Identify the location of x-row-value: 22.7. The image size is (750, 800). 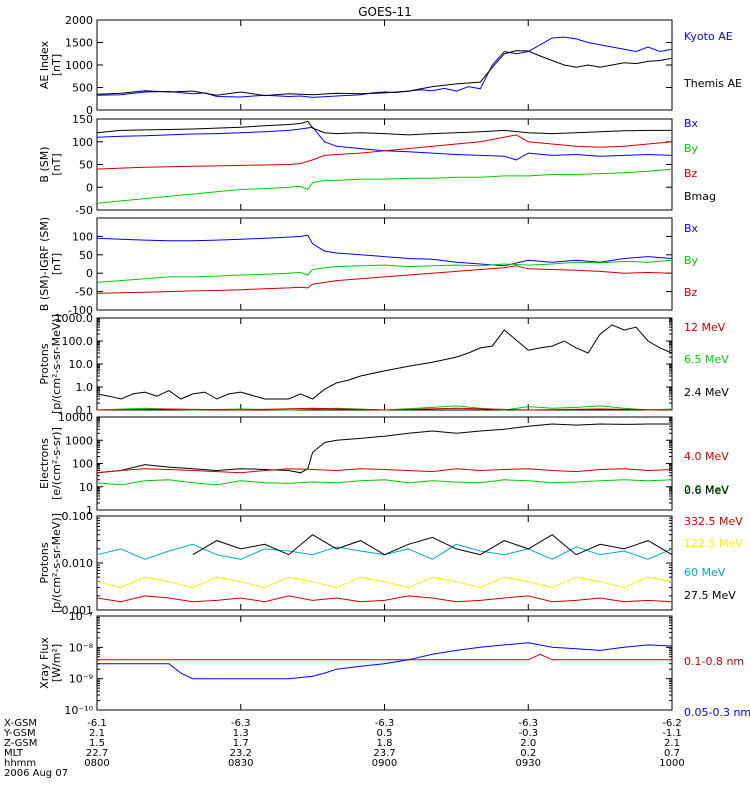
(97, 753).